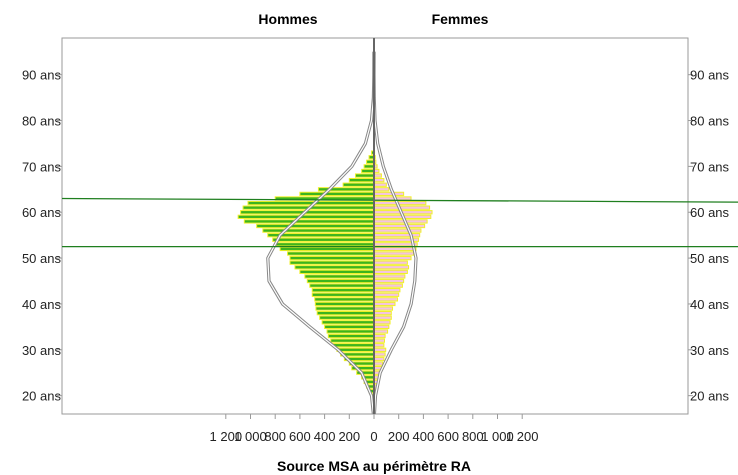 The height and width of the screenshot is (475, 738). Describe the element at coordinates (424, 436) in the screenshot. I see `x-tick-label-8: 400` at that location.